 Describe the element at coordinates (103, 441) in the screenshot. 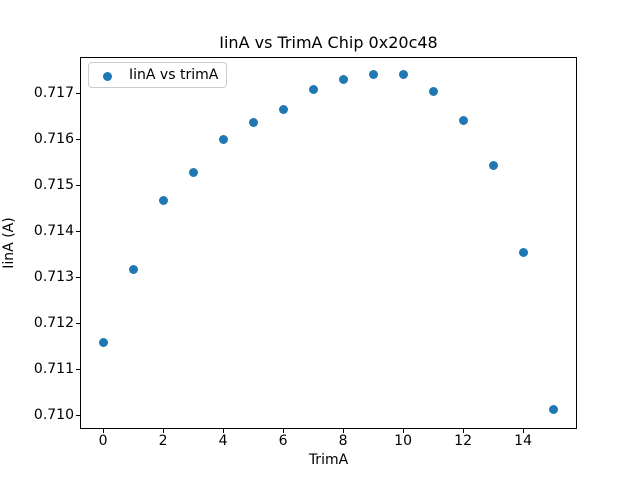

I see `x-tick-label: 0` at that location.